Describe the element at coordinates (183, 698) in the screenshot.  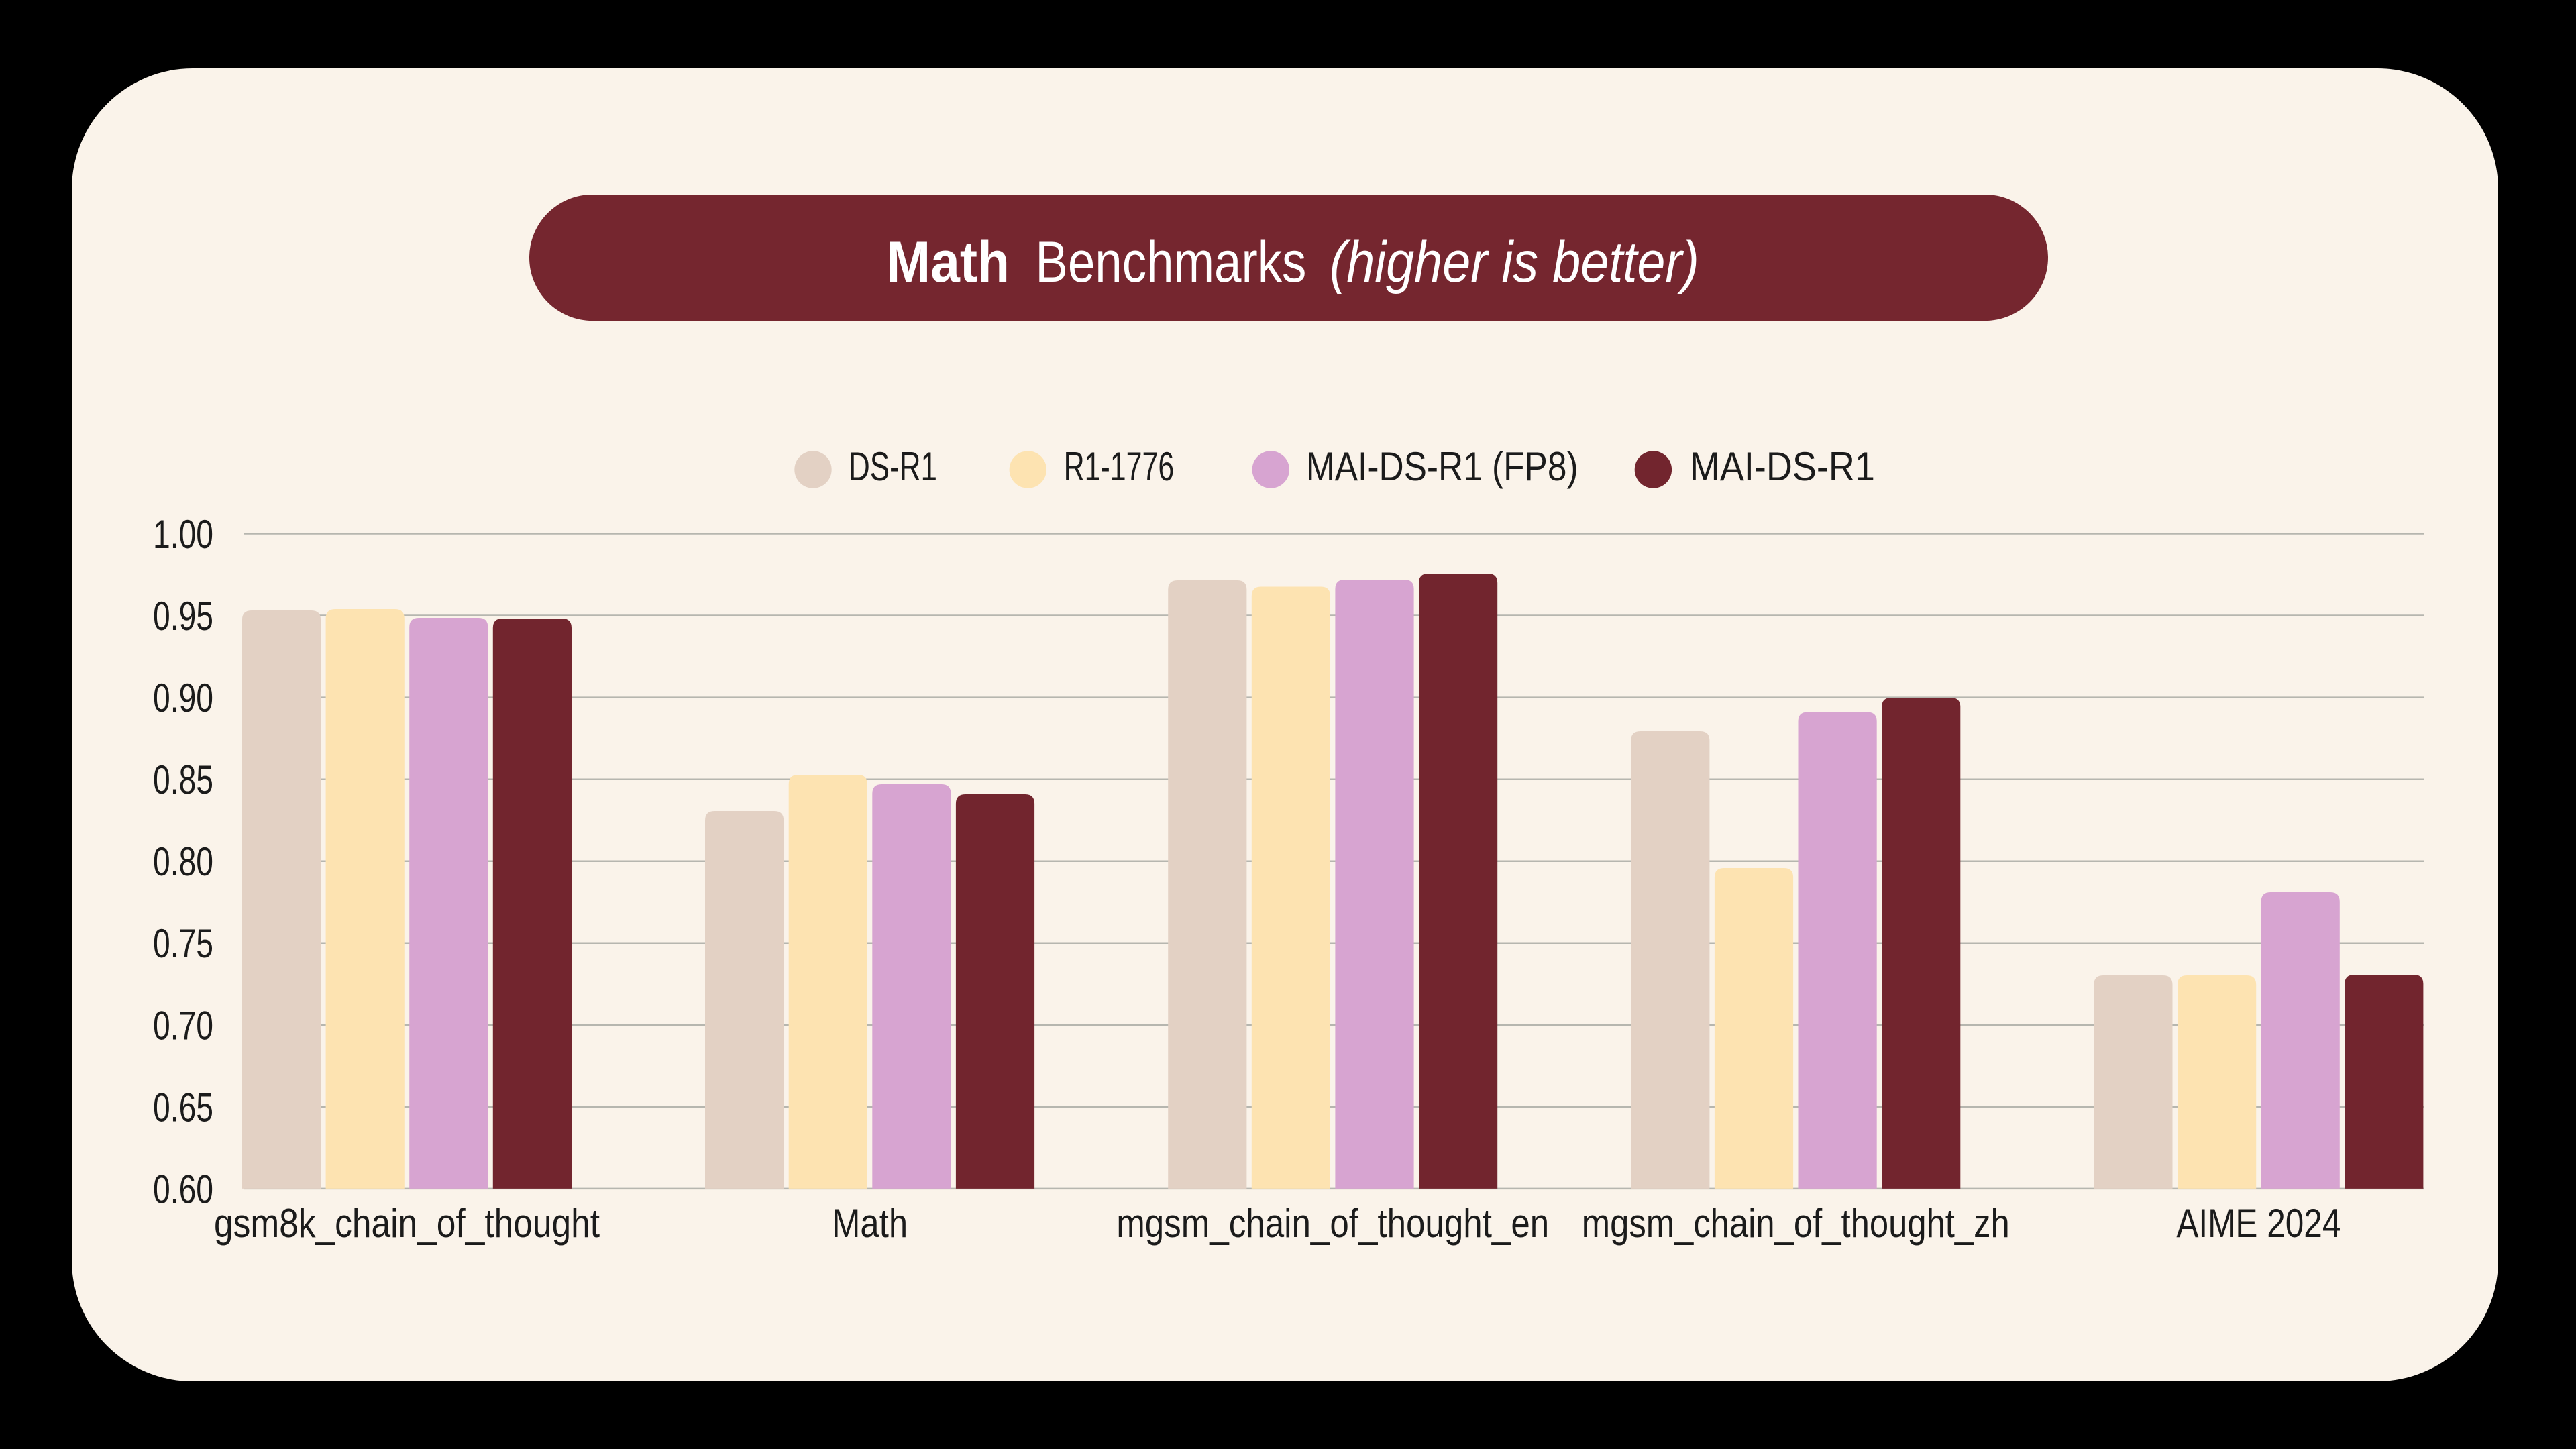
I see `svg-text: 0.90` at that location.